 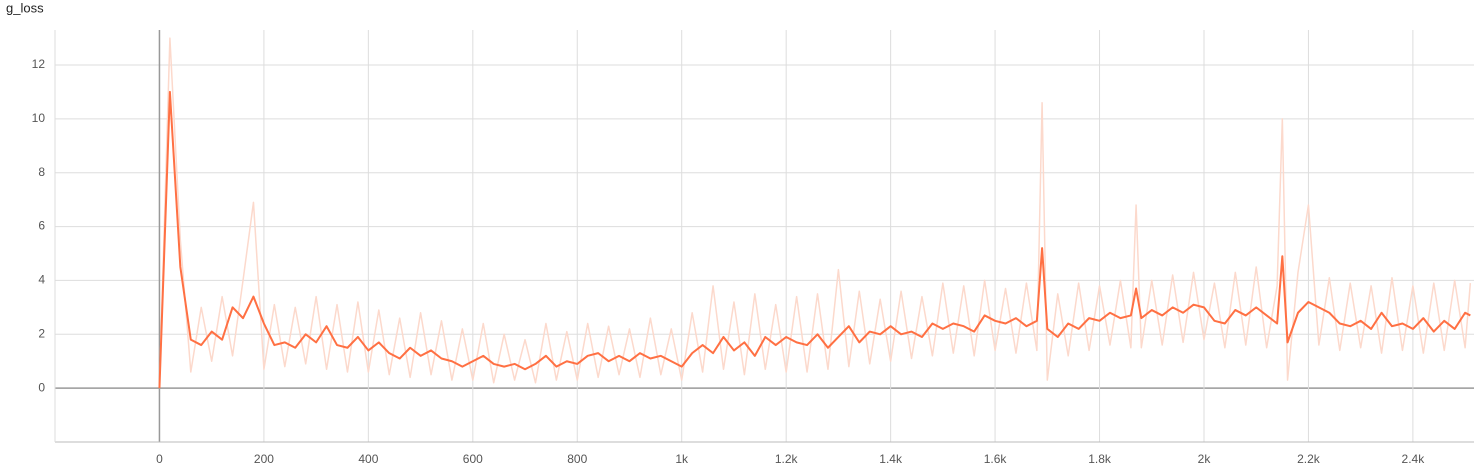 What do you see at coordinates (41, 333) in the screenshot?
I see `y-tick-label: 2` at bounding box center [41, 333].